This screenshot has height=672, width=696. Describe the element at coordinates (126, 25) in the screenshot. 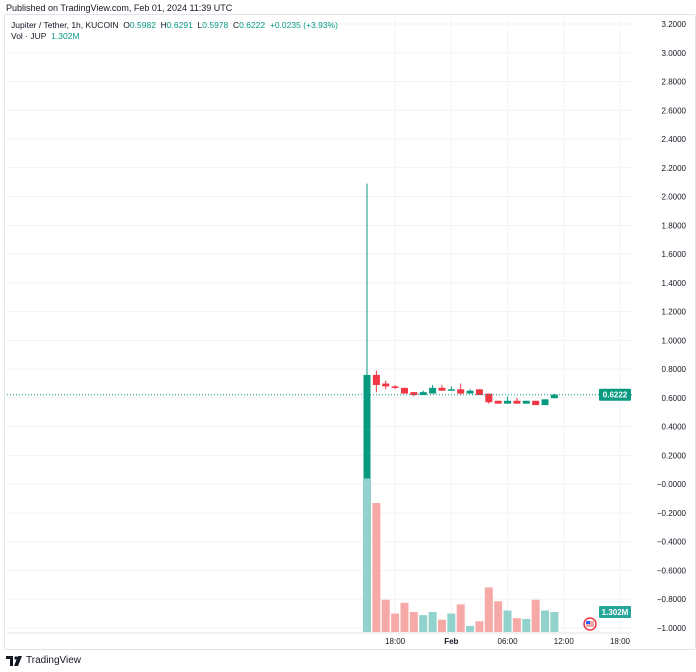

I see `open-label: O` at that location.